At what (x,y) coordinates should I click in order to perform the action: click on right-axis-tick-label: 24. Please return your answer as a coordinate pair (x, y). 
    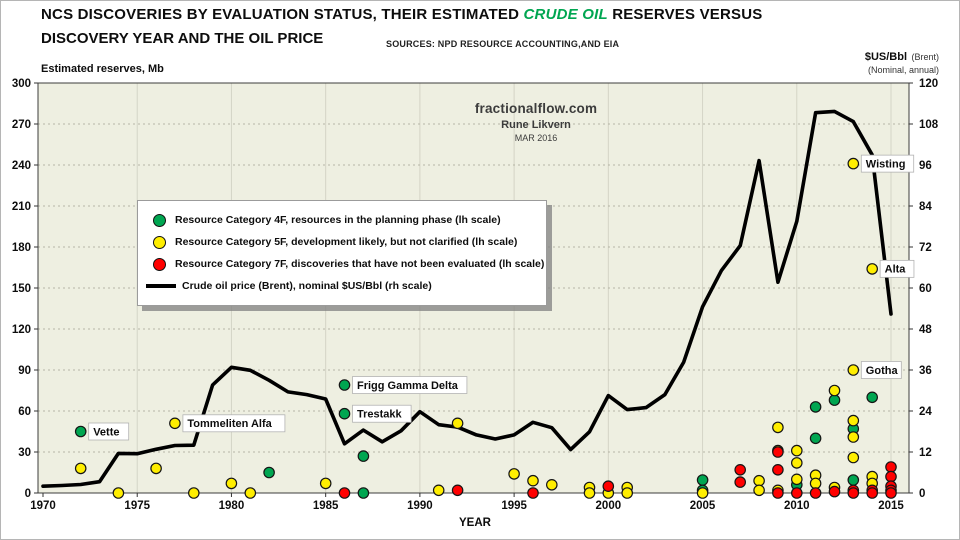
    Looking at the image, I should click on (925, 412).